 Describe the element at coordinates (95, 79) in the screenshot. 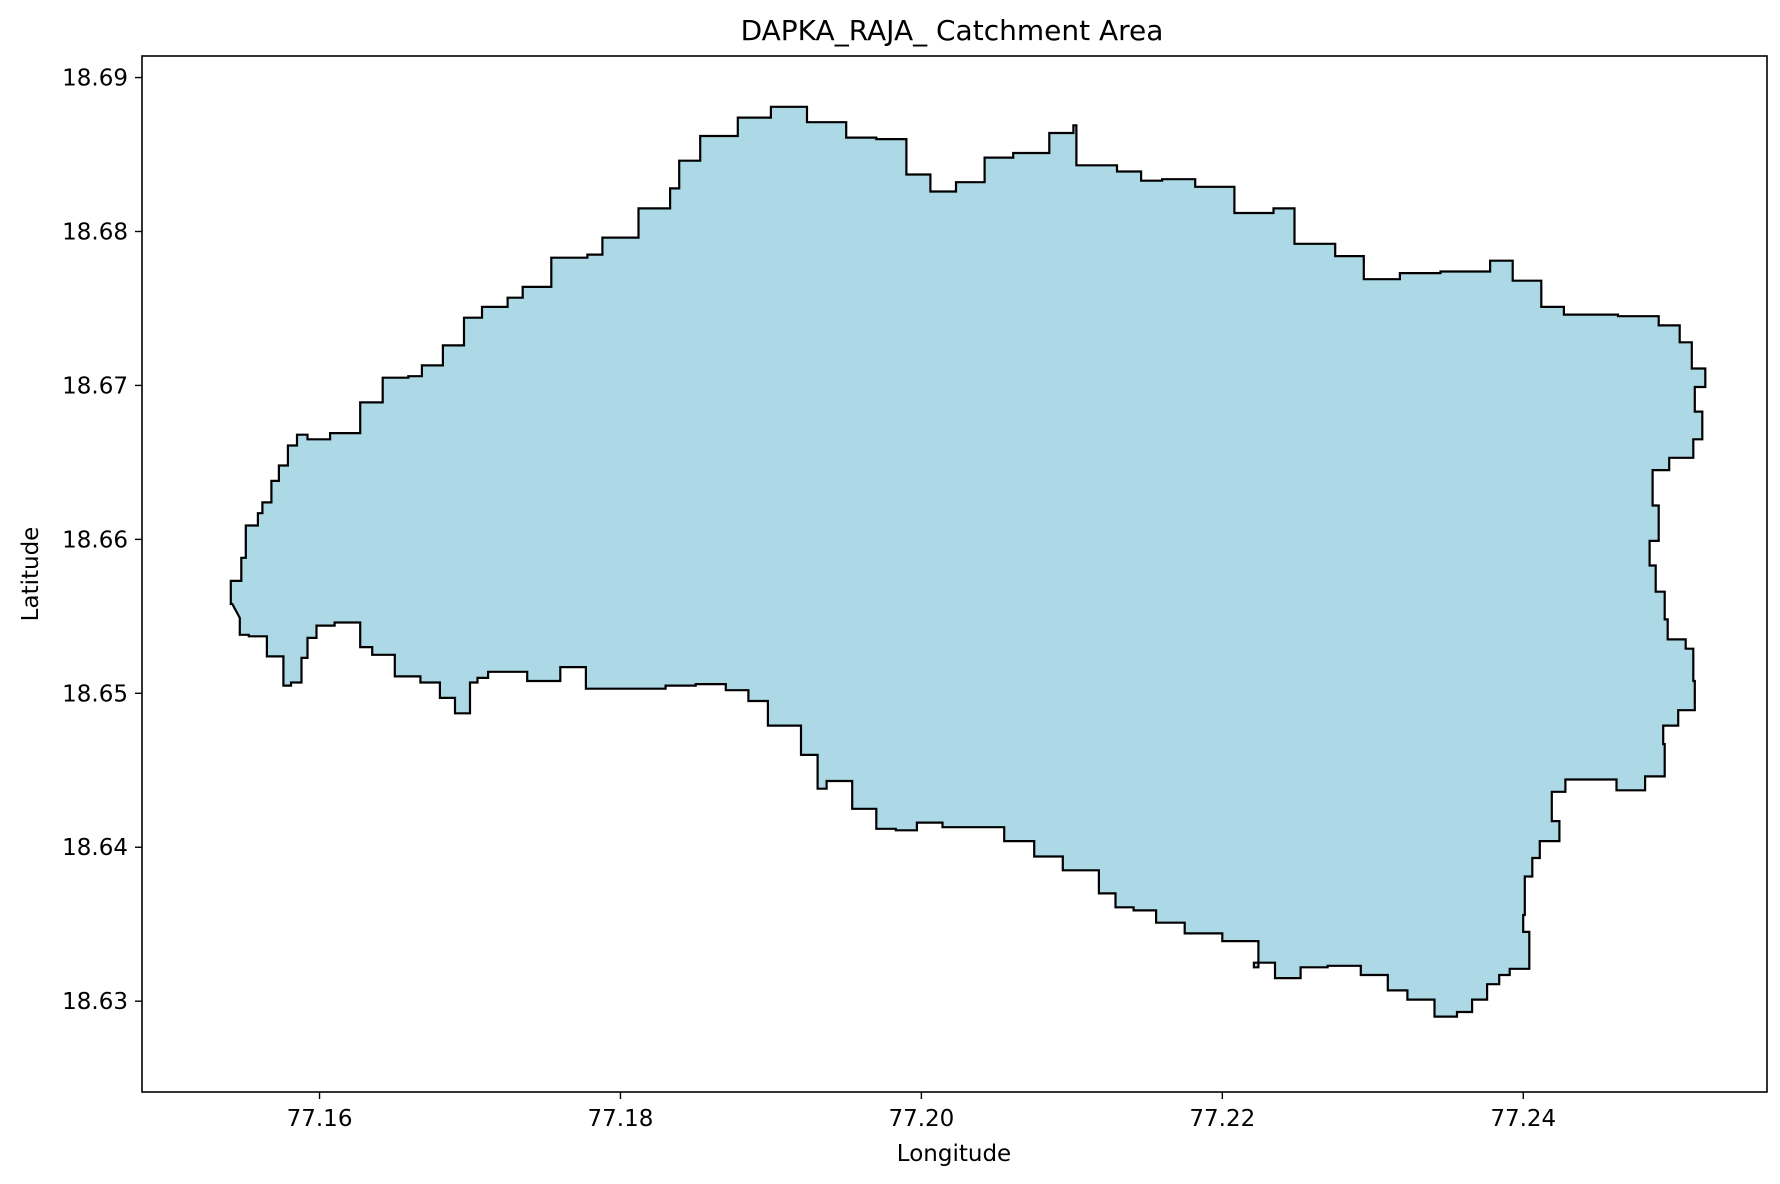

I see `y-tick-label: 18.69` at that location.